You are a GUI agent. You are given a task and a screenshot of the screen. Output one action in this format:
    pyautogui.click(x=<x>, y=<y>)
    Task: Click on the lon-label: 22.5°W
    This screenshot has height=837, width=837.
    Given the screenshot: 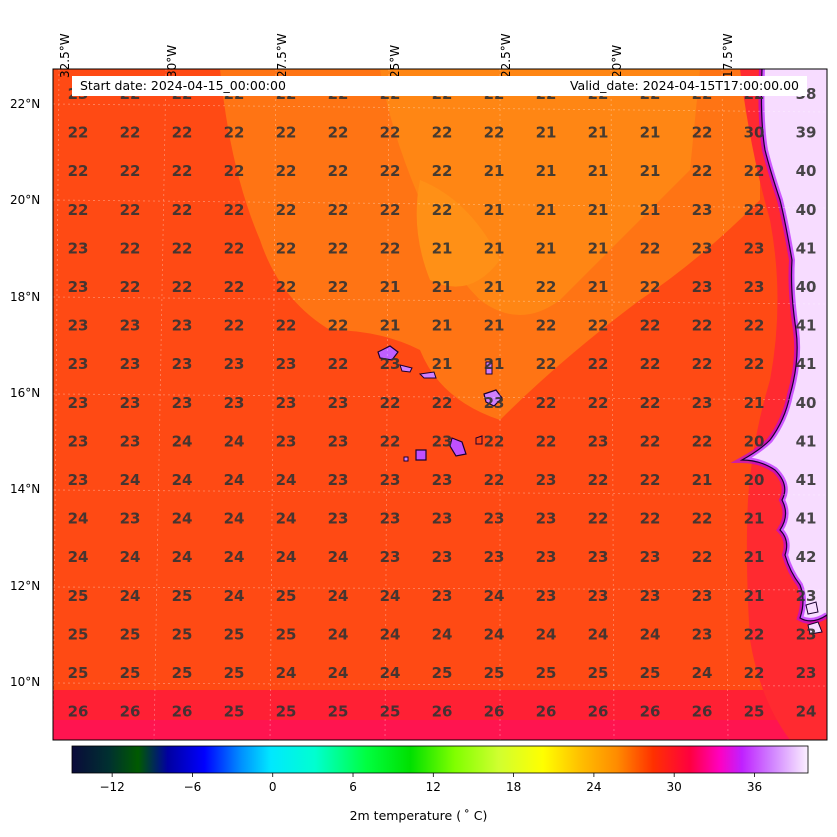 What is the action you would take?
    pyautogui.click(x=506, y=55)
    